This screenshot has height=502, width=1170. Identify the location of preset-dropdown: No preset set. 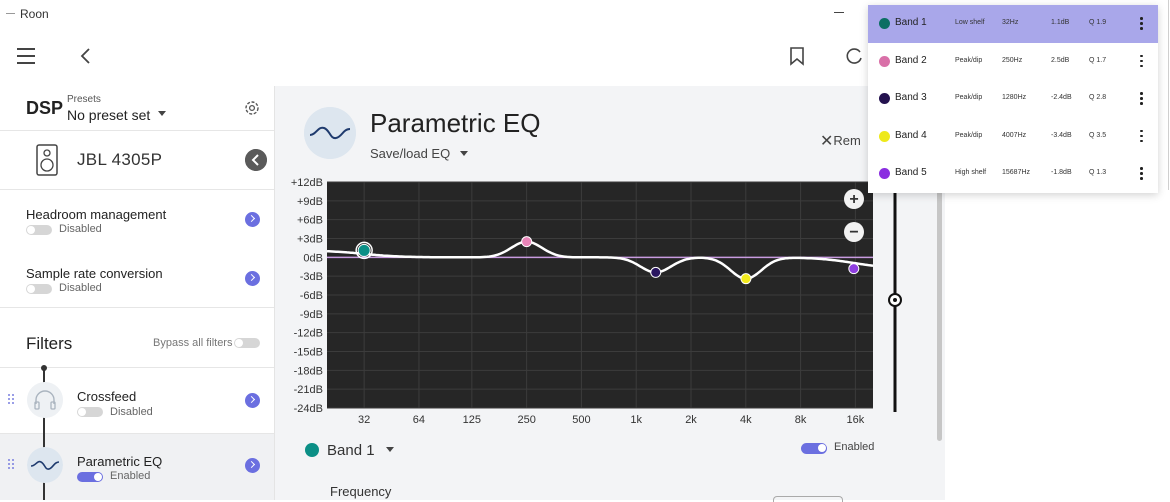
(109, 115).